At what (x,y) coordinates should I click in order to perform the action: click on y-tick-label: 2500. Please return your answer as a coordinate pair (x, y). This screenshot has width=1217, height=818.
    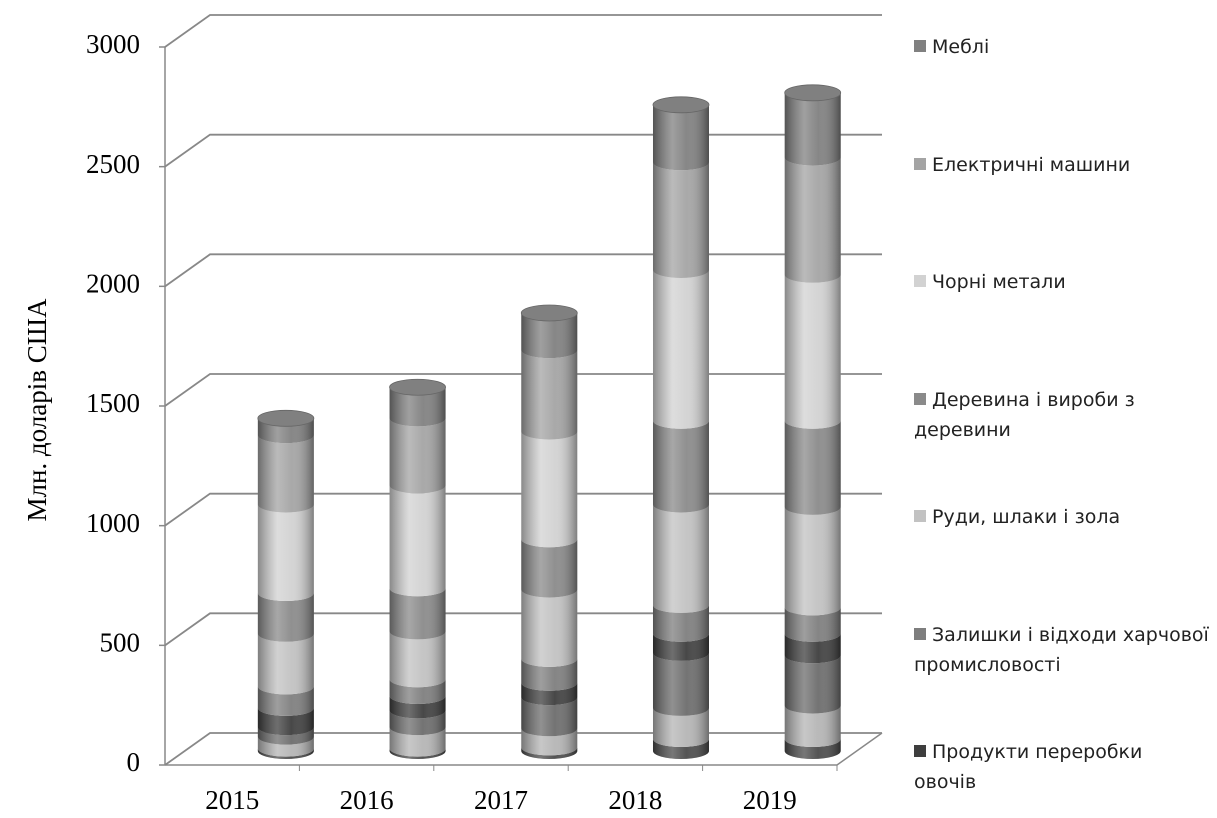
    Looking at the image, I should click on (113, 164).